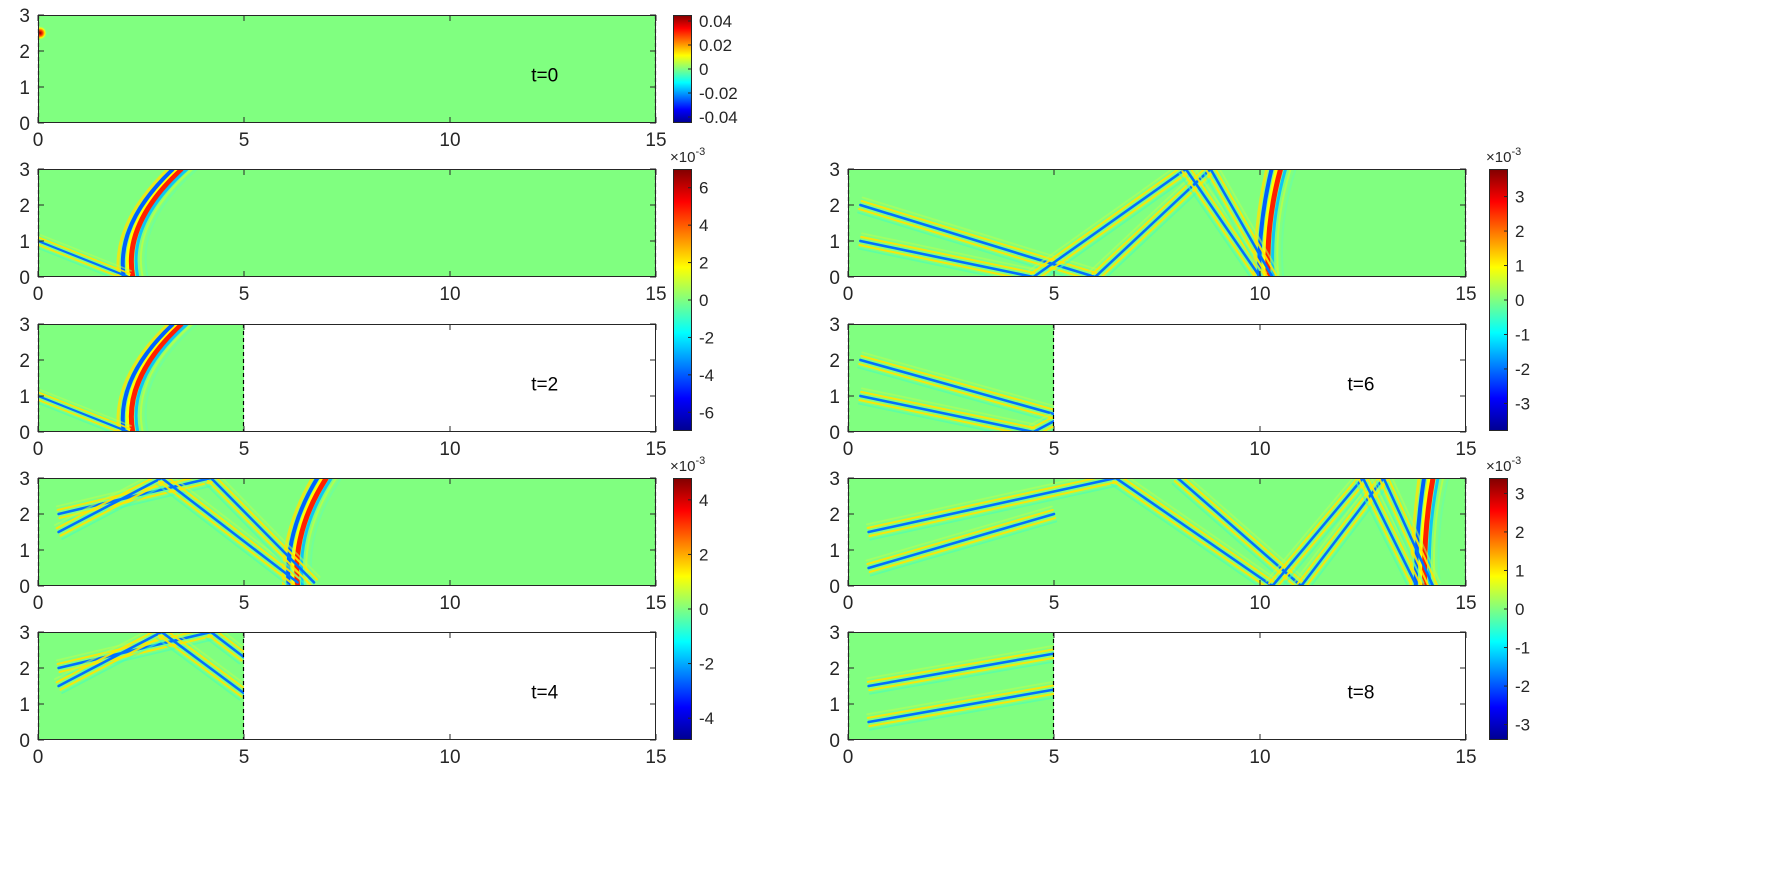  What do you see at coordinates (718, 93) in the screenshot?
I see `colorbar-tick-label: -0.02` at bounding box center [718, 93].